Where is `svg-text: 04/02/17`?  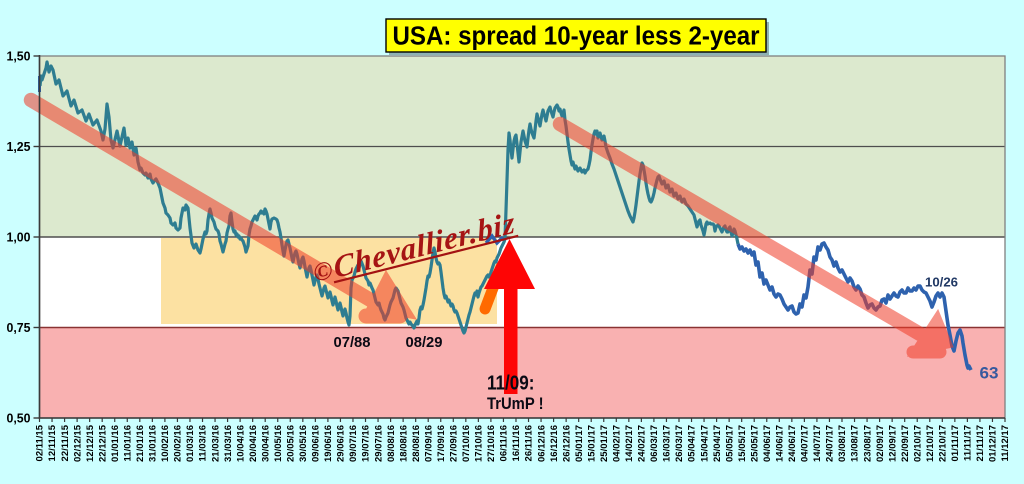
svg-text: 04/02/17 is located at coordinates (616, 443).